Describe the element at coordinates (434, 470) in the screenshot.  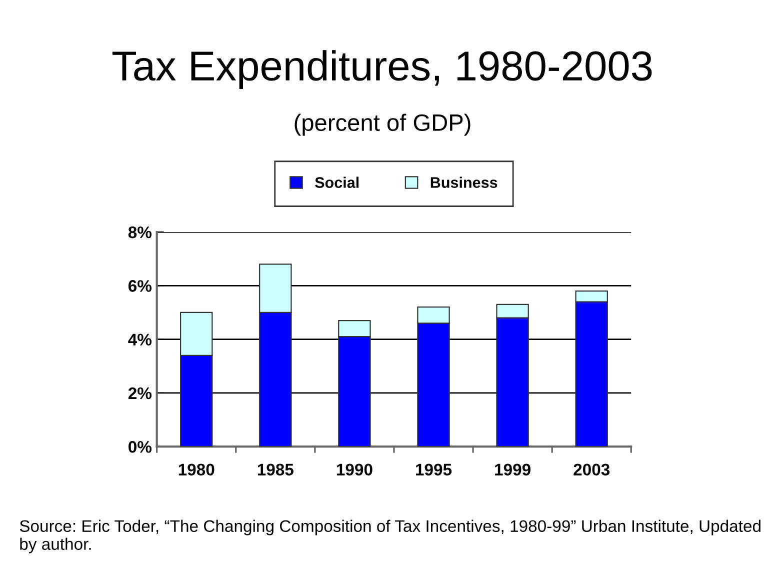
I see `x-tick-label: 1995` at that location.